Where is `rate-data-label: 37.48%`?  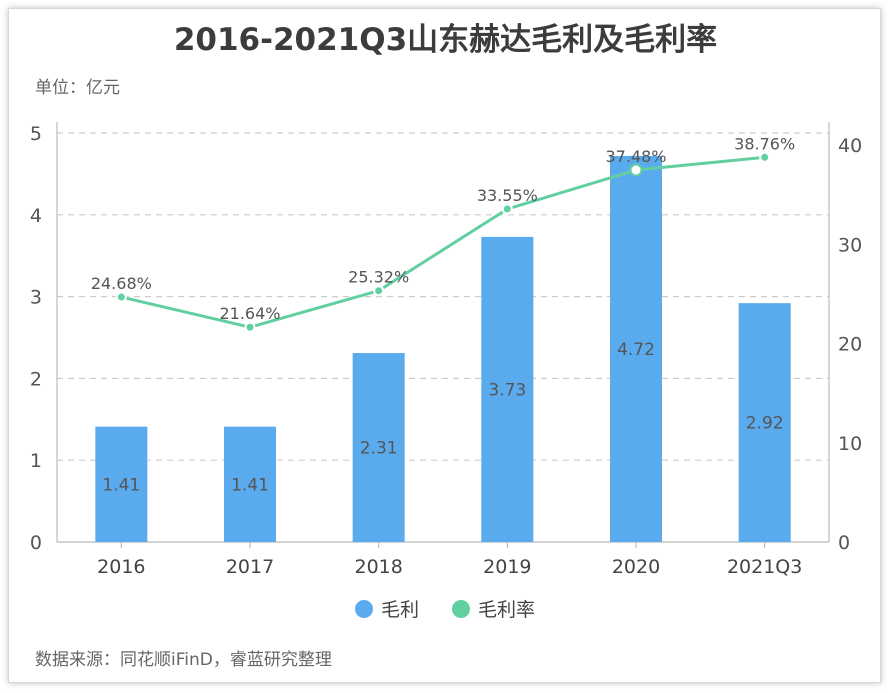 rate-data-label: 37.48% is located at coordinates (635, 156).